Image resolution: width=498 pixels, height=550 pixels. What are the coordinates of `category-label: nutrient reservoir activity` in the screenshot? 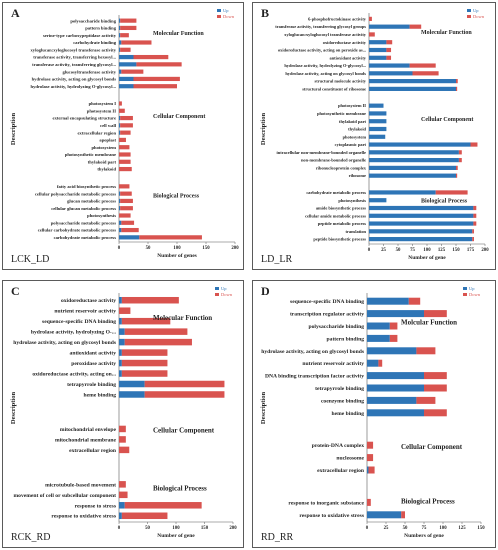 It's located at (85, 312).